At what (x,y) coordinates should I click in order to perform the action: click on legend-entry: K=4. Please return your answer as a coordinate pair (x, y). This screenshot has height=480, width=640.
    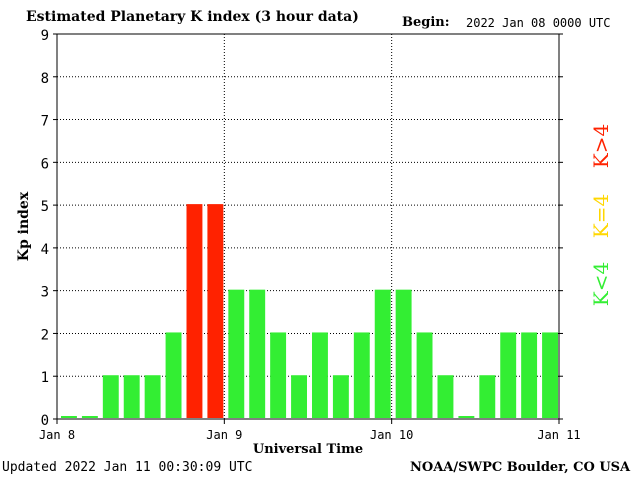
    Looking at the image, I should click on (601, 216).